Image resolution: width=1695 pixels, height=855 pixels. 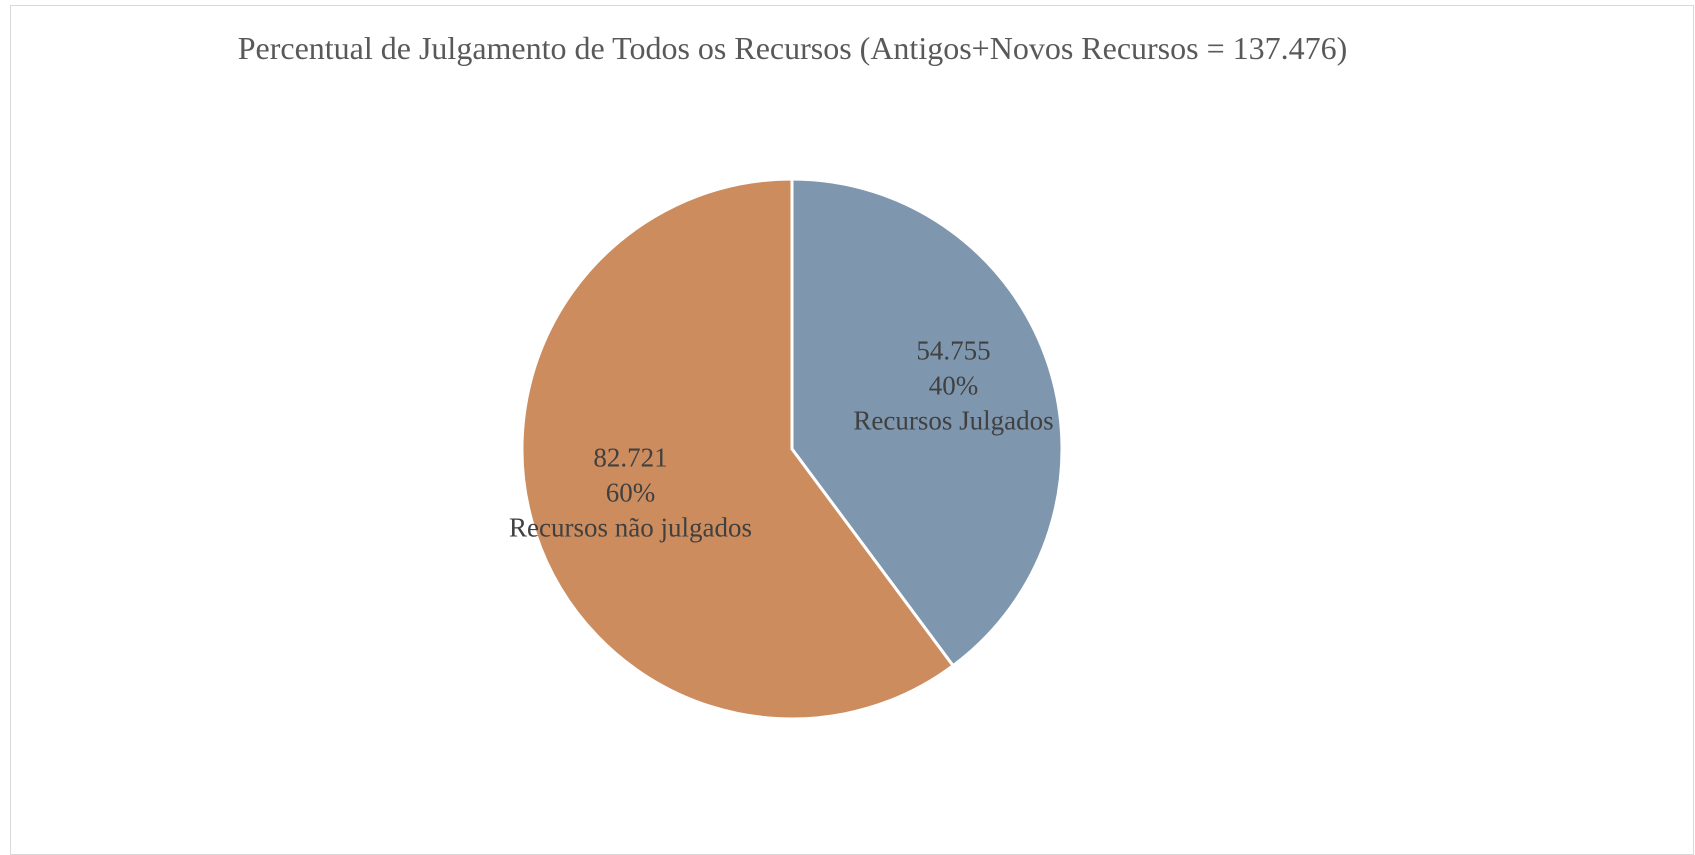 I want to click on data-label: 82.721 60% Recursos não julgados, so click(x=630, y=492).